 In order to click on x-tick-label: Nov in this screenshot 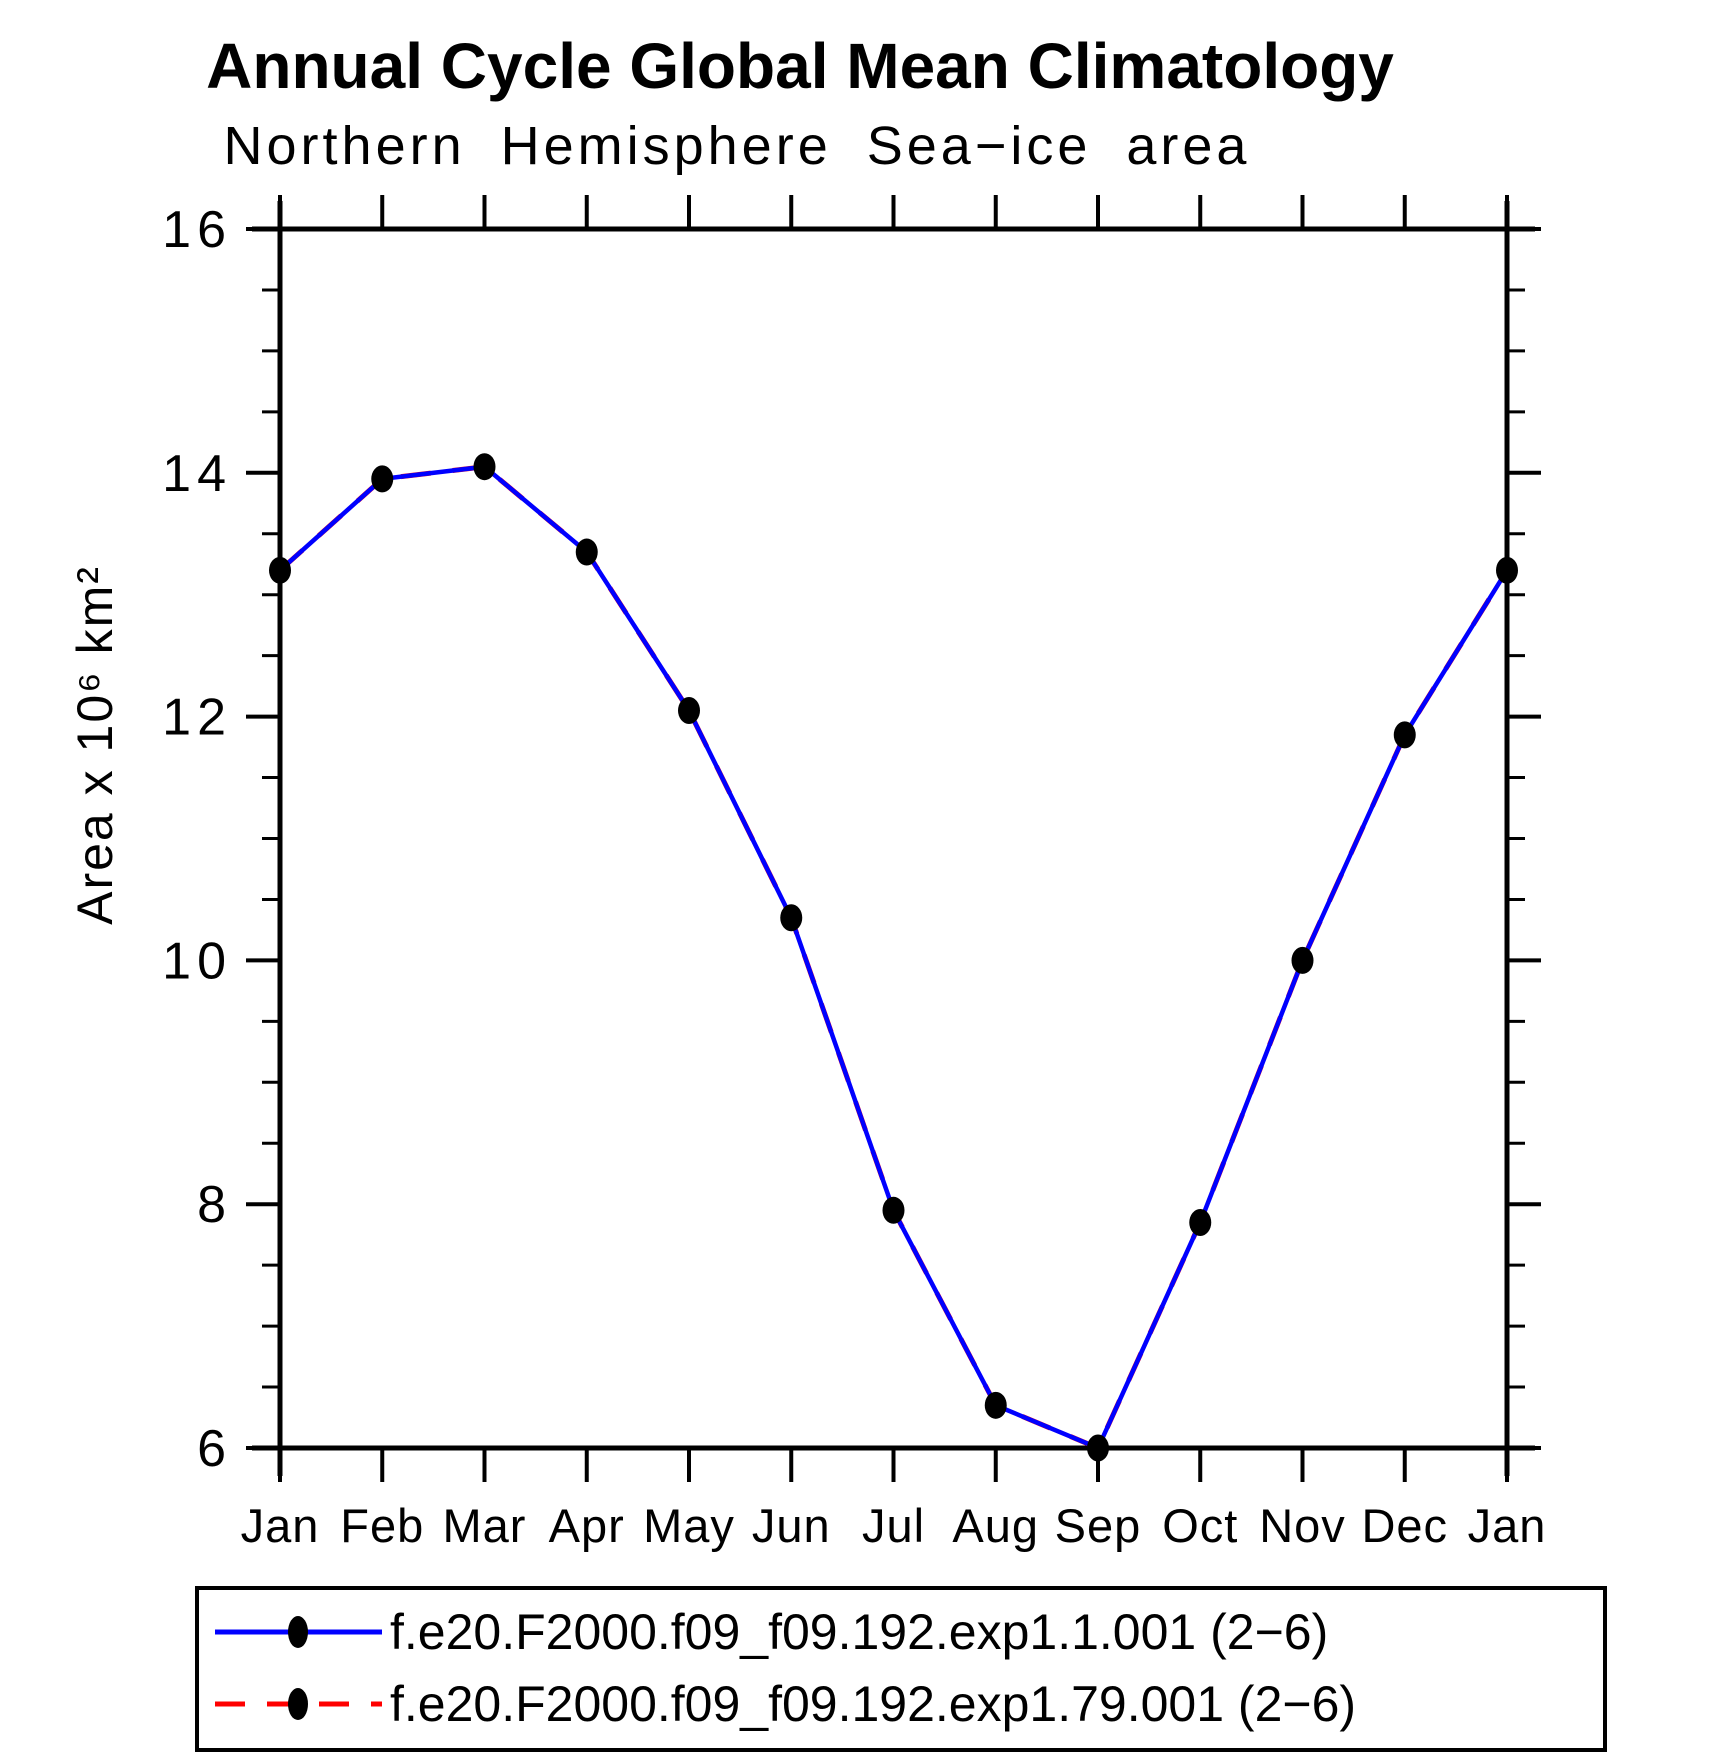, I will do `click(1302, 1525)`.